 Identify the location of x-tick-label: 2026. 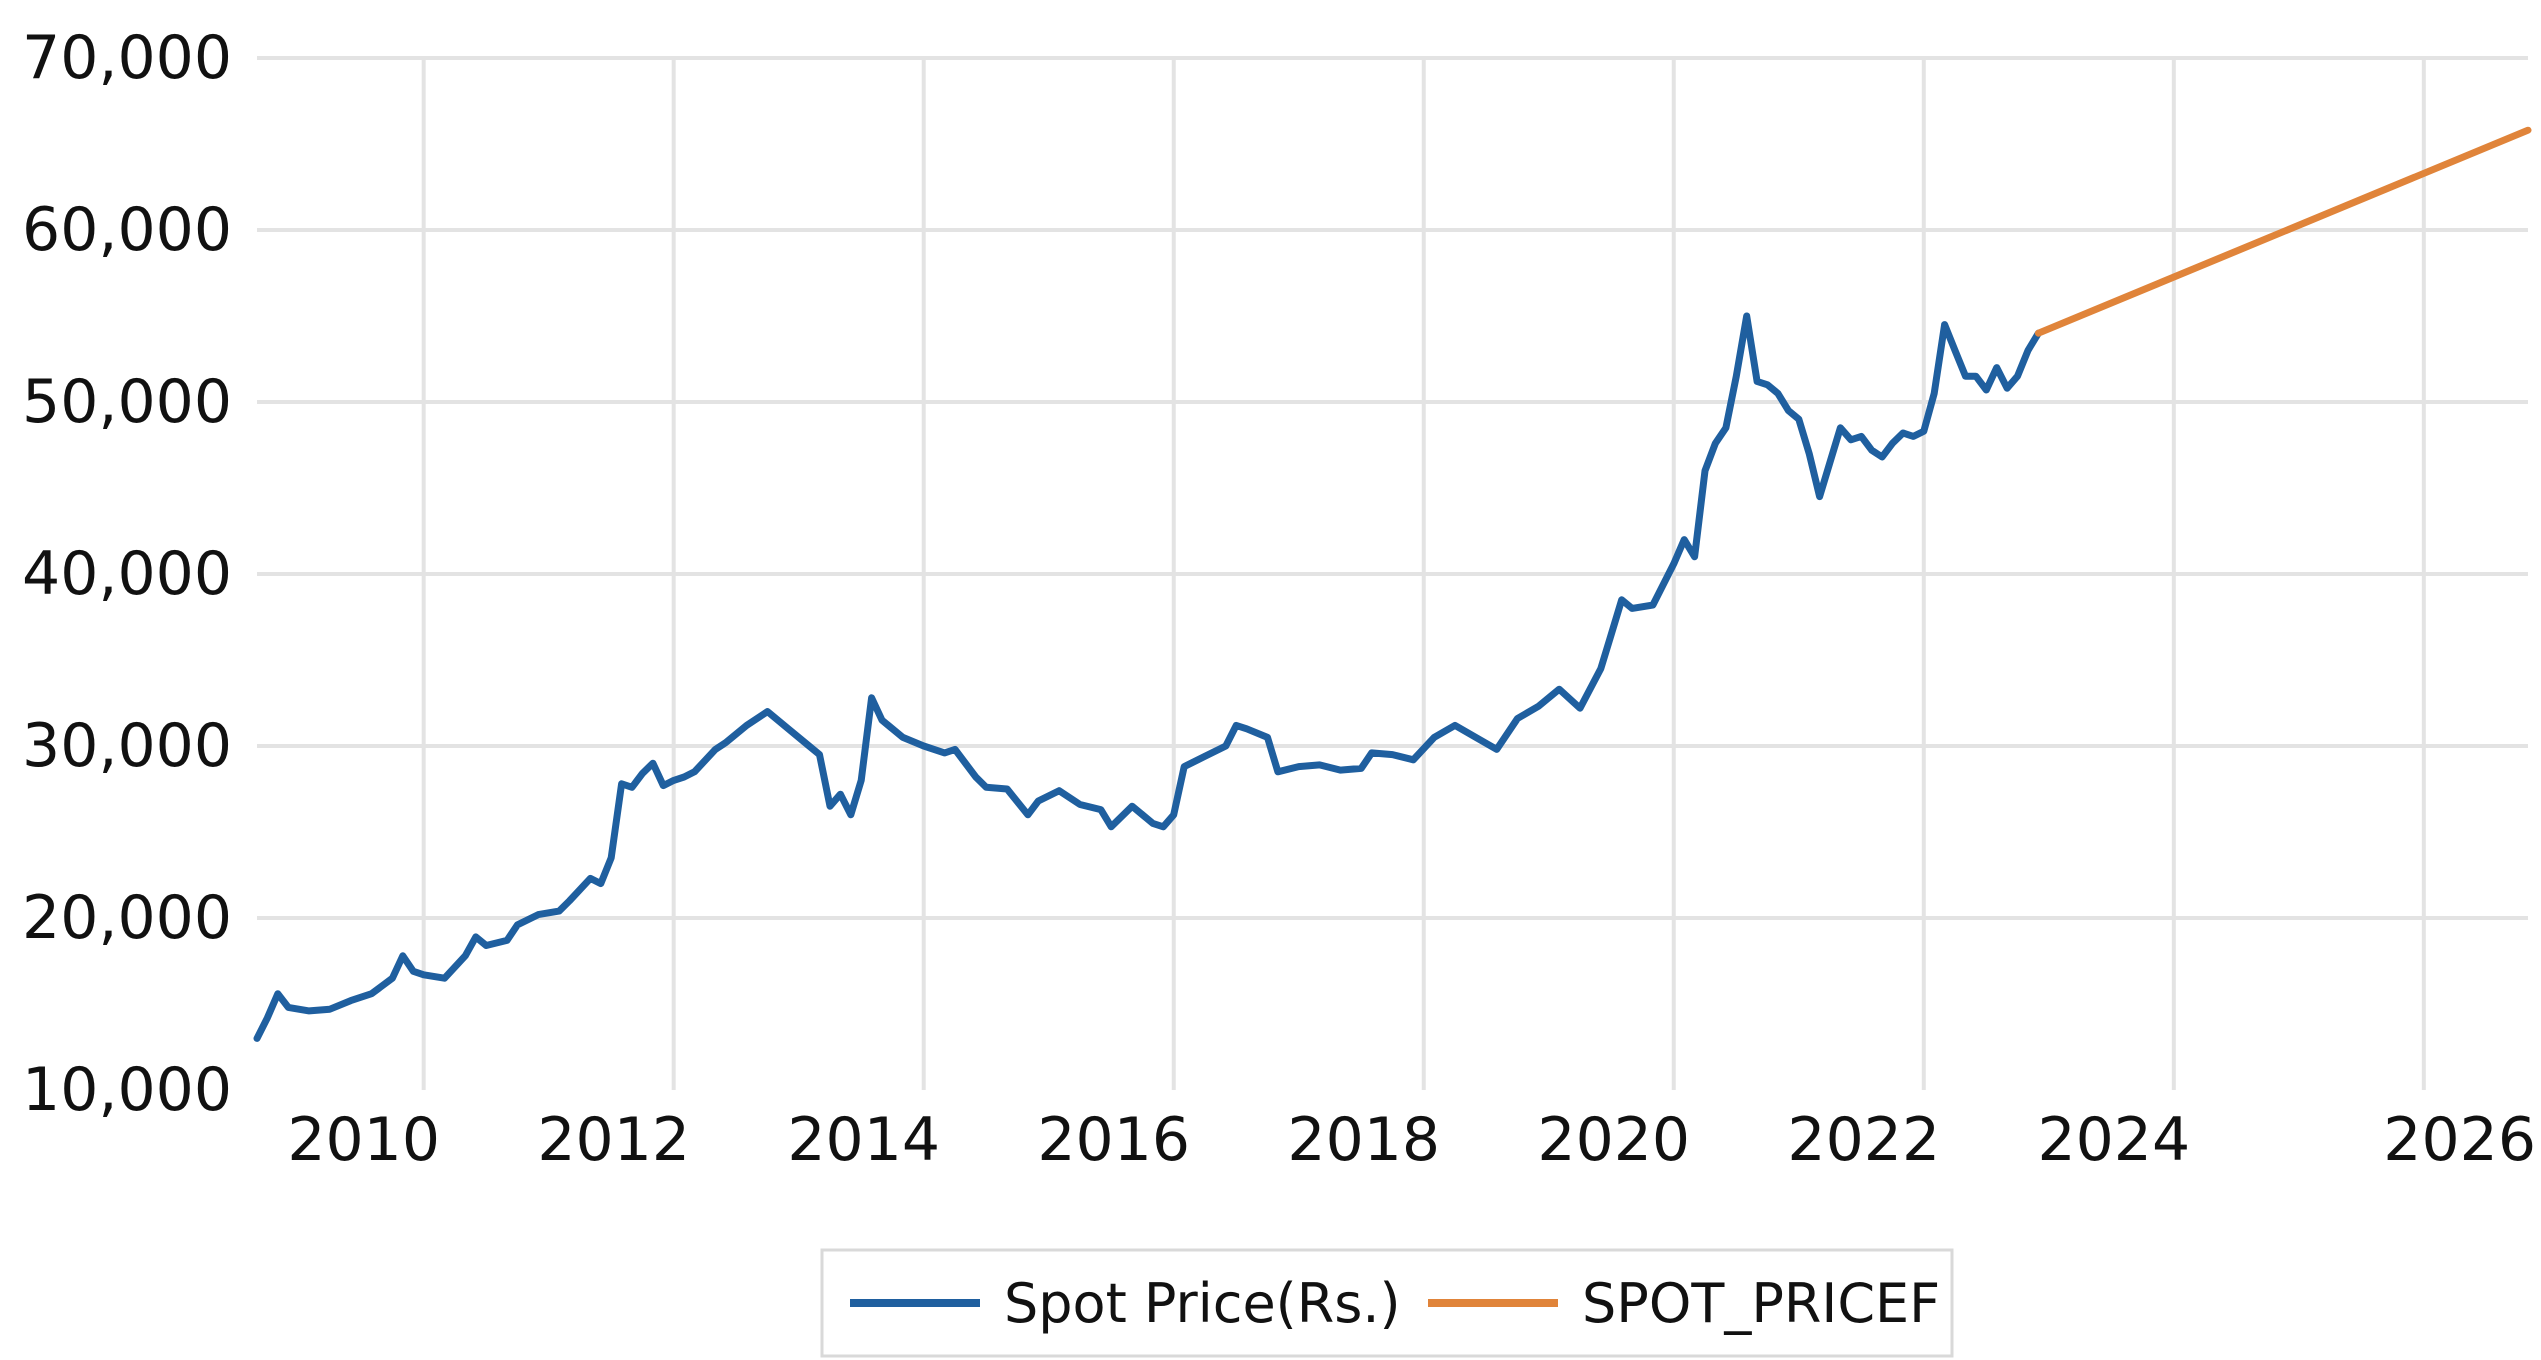
(2459, 1140).